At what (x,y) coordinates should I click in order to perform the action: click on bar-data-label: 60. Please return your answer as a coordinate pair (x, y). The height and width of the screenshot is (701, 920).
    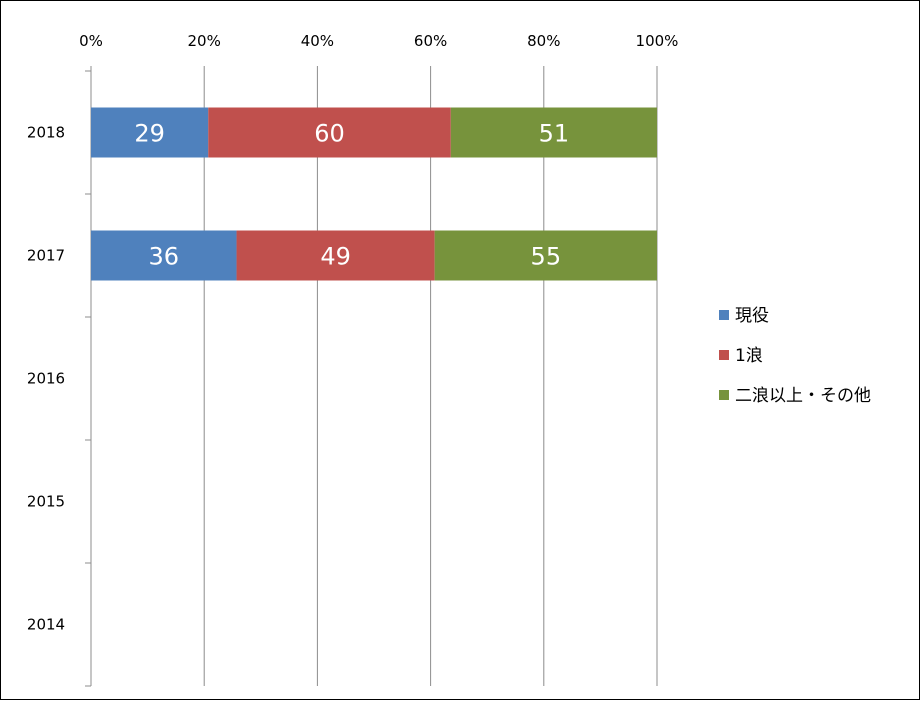
    Looking at the image, I should click on (329, 134).